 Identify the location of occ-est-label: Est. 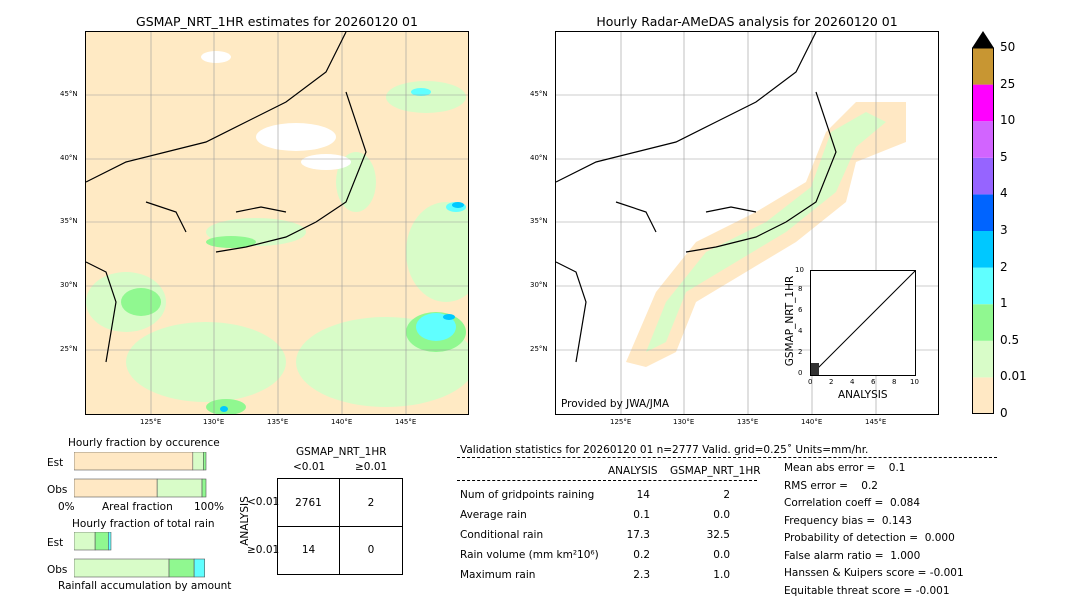
(55, 463).